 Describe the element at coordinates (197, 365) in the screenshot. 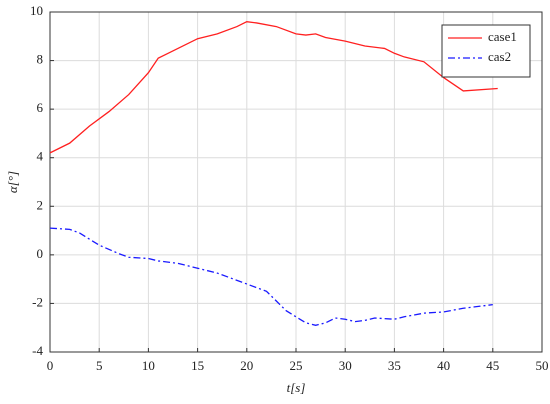

I see `x-tick-label: 15` at that location.